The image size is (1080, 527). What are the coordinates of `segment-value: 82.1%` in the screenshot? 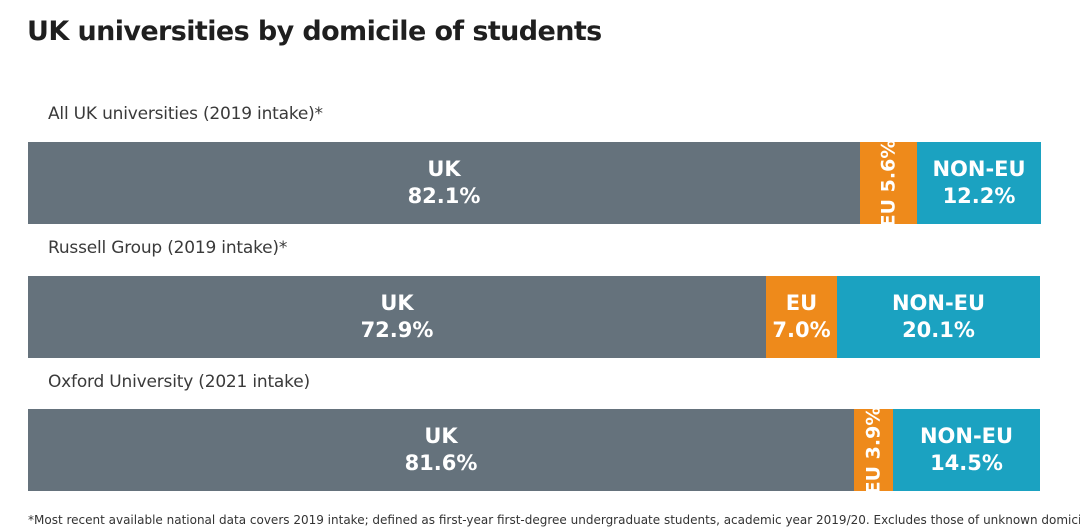 It's located at (444, 196).